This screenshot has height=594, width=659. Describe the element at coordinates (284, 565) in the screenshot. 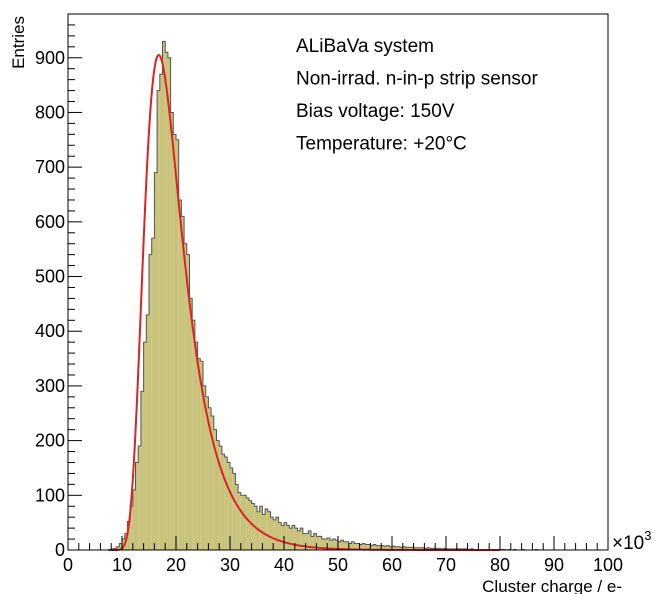

I see `x-tick-label: 40` at that location.